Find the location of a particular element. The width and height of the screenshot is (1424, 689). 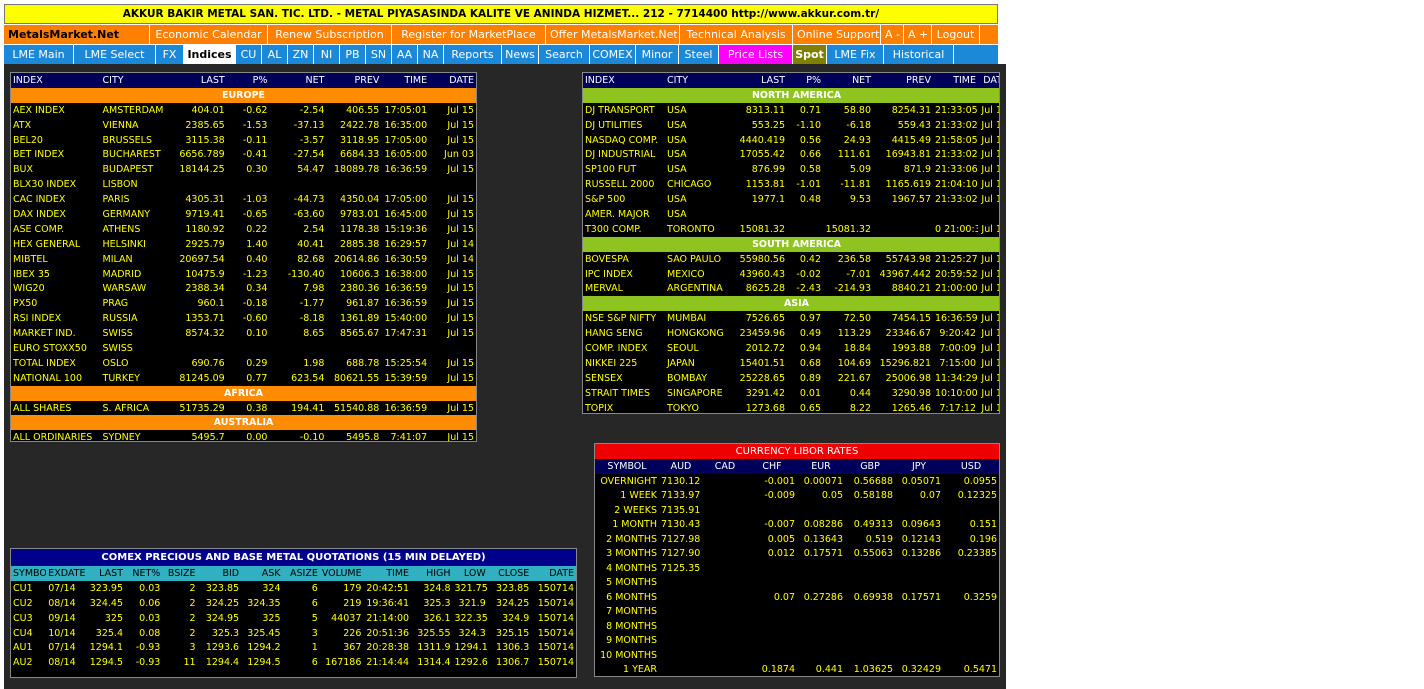

currency-row: 10 MONTHS is located at coordinates (797, 655).